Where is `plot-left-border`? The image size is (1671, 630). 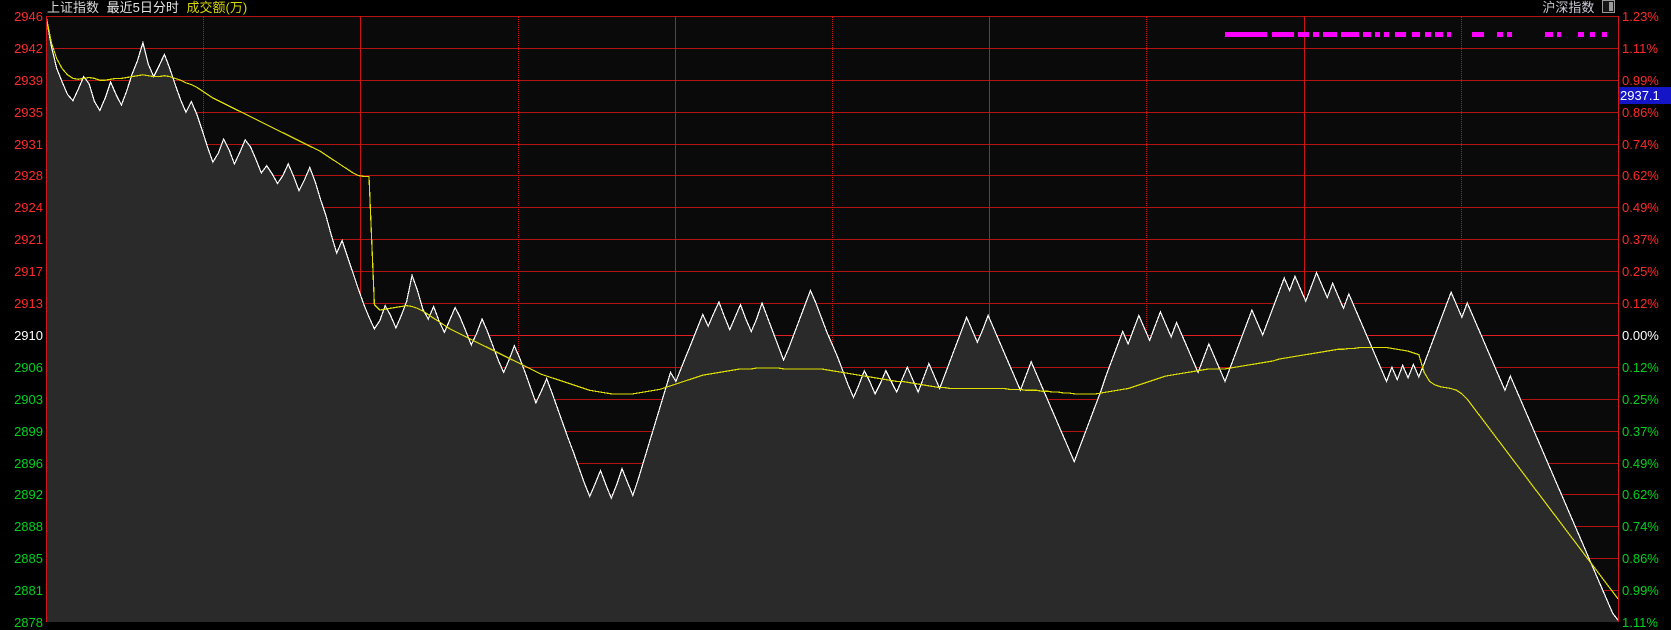
plot-left-border is located at coordinates (46, 319).